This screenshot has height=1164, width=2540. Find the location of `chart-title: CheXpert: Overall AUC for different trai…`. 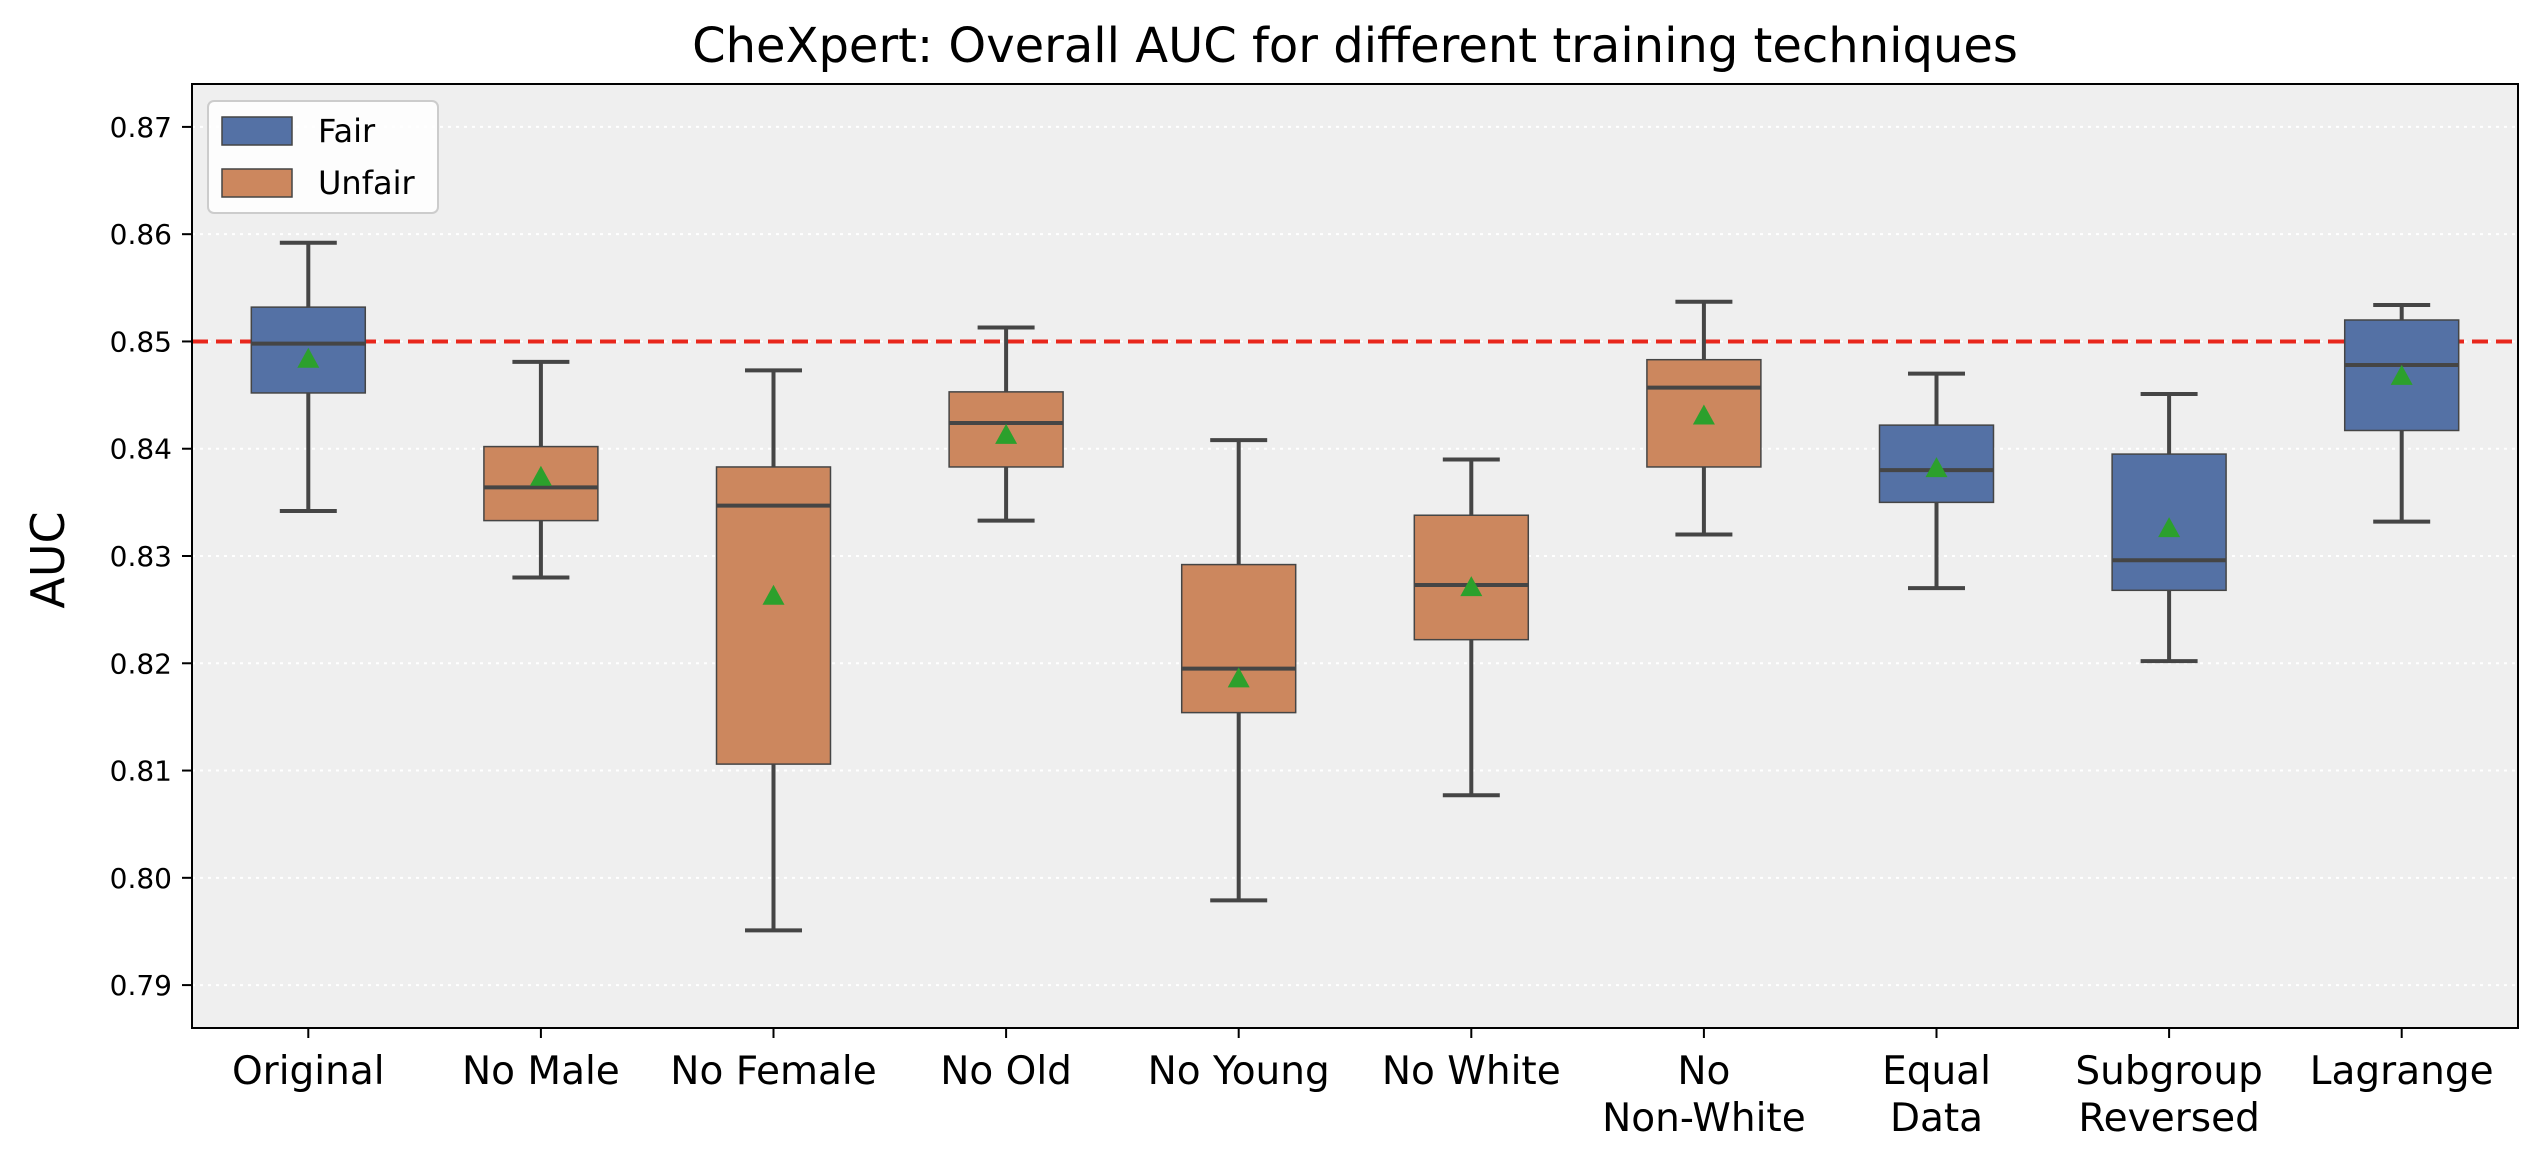

chart-title: CheXpert: Overall AUC for different trai… is located at coordinates (1355, 46).